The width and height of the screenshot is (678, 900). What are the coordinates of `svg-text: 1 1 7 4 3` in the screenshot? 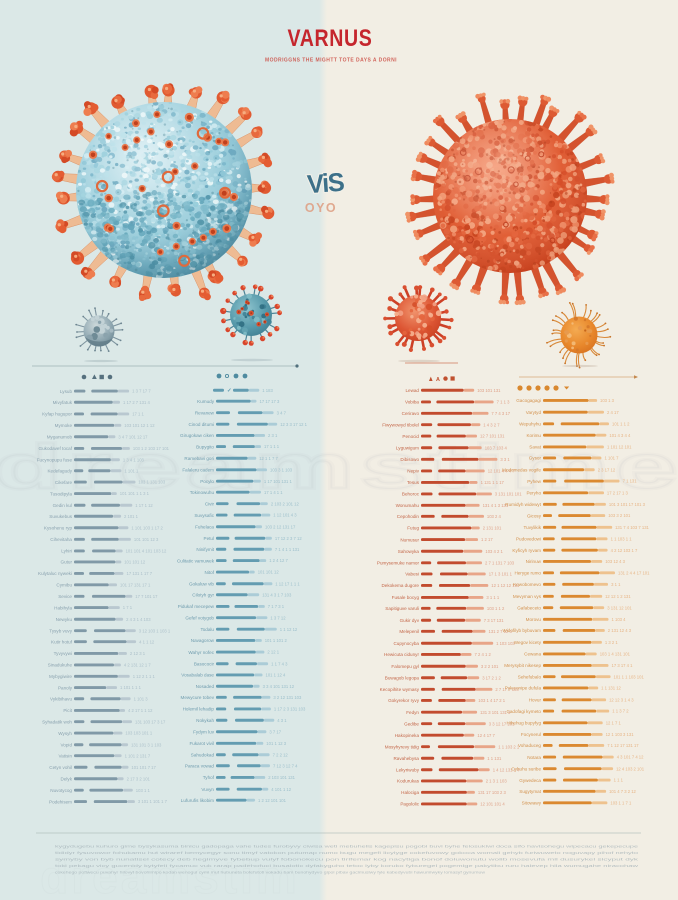 It's located at (279, 663).